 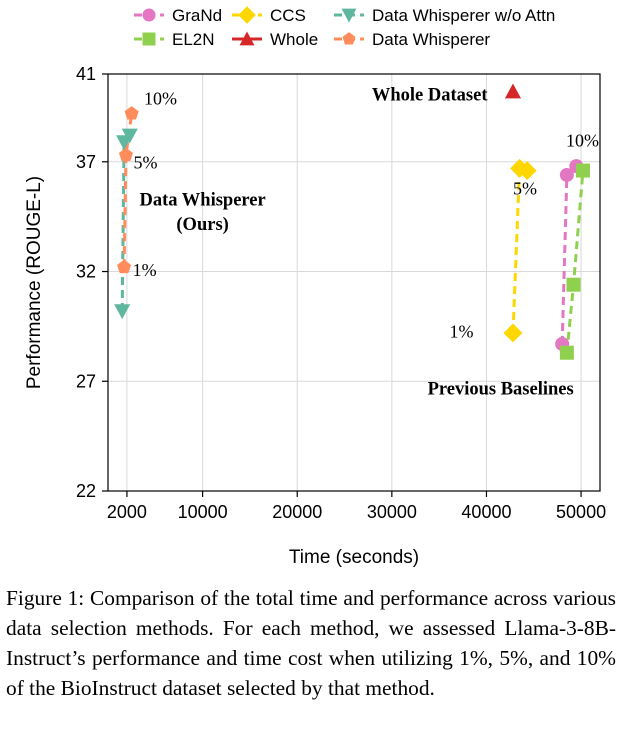 What do you see at coordinates (294, 39) in the screenshot?
I see `legend-label-whole: Whole` at bounding box center [294, 39].